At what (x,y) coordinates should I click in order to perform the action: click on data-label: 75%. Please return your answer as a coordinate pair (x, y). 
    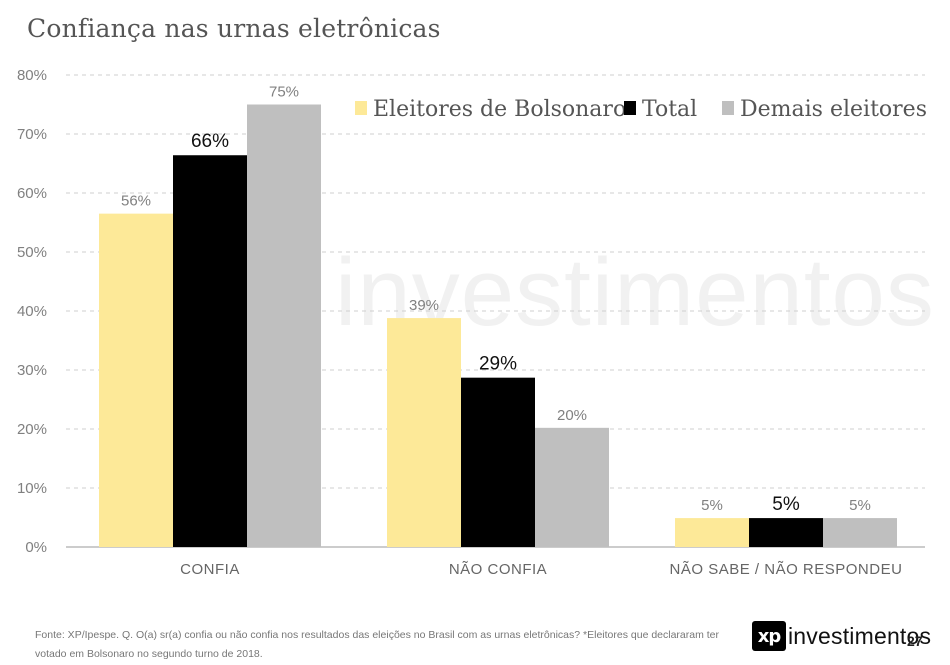
    Looking at the image, I should click on (284, 92).